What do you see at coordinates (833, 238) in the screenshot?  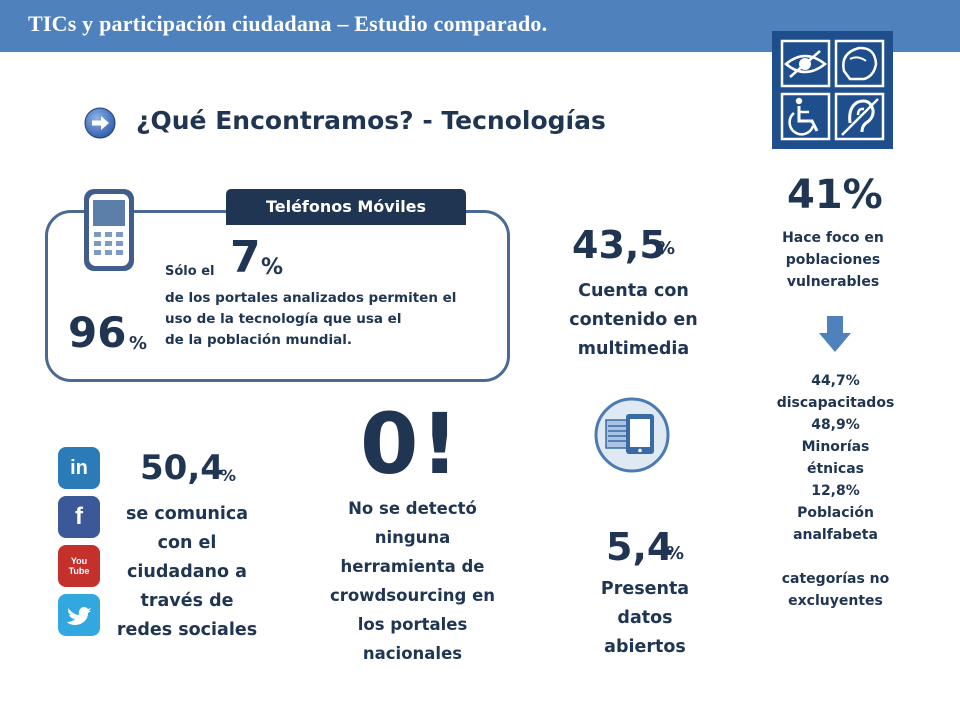 I see `vulnerable-line: Hace foco en` at bounding box center [833, 238].